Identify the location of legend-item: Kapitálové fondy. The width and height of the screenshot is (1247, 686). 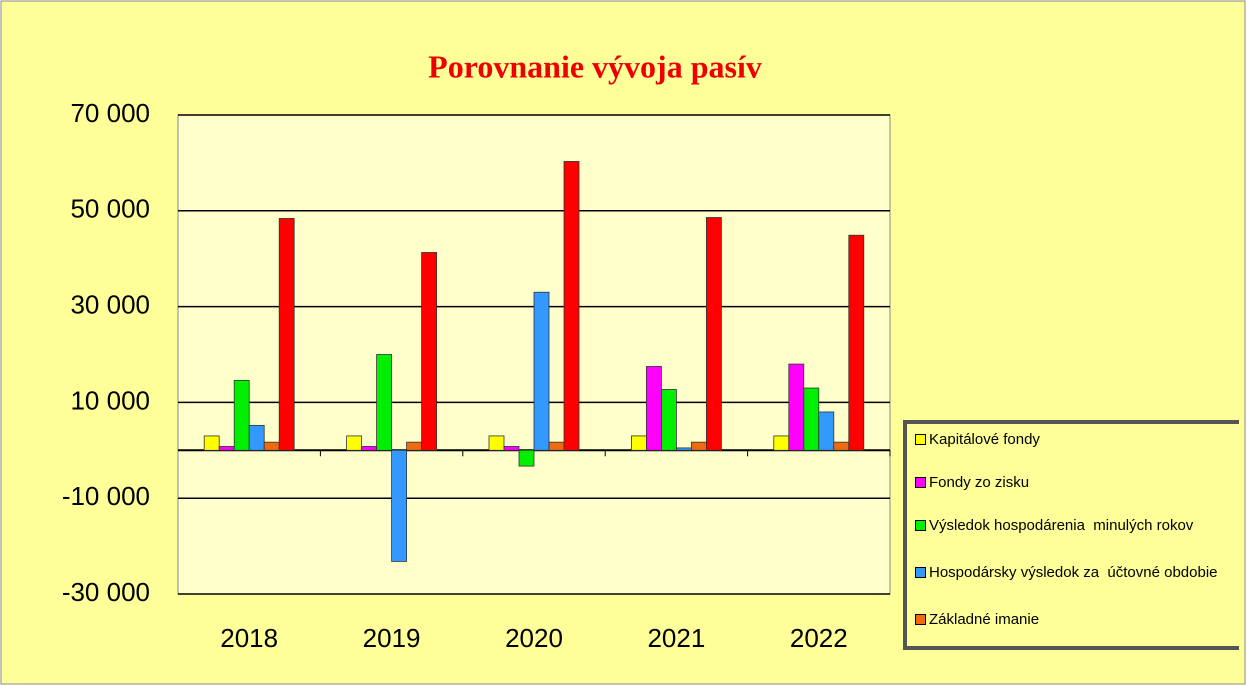
(1073, 451).